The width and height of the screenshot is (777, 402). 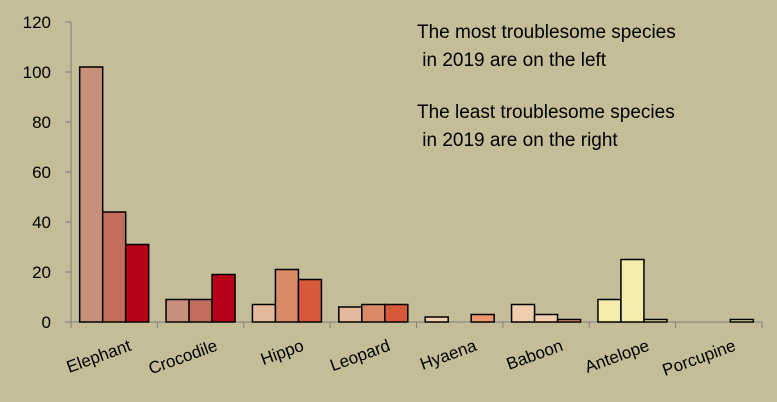 I want to click on bar-hippo-s2, so click(x=287, y=295).